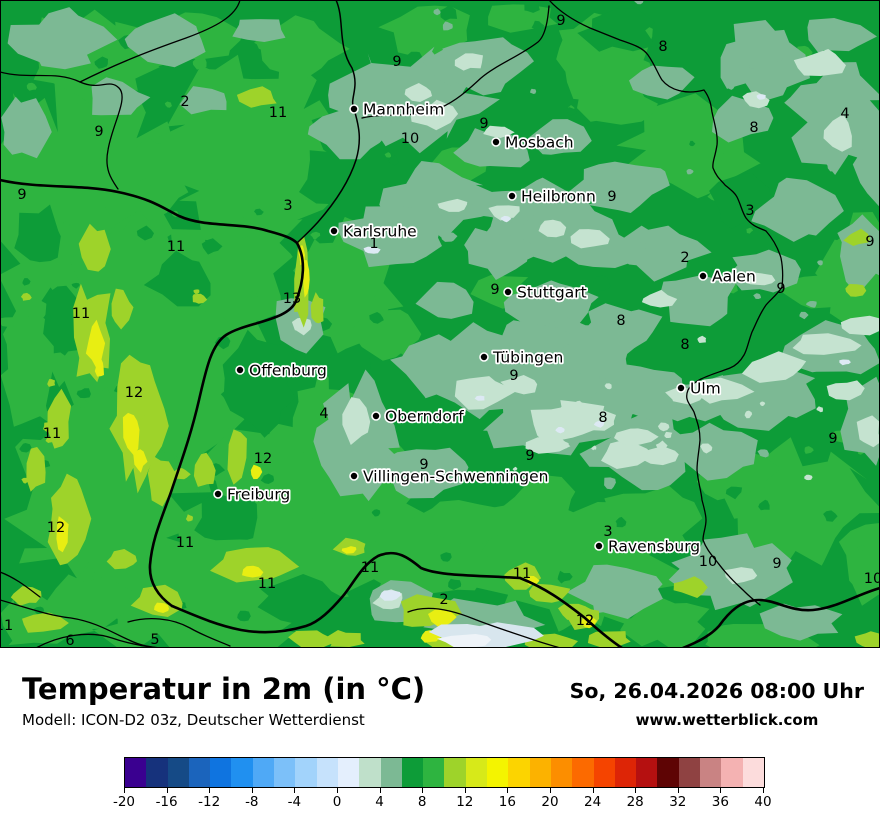  Describe the element at coordinates (379, 802) in the screenshot. I see `legend-tick-label: 4` at that location.